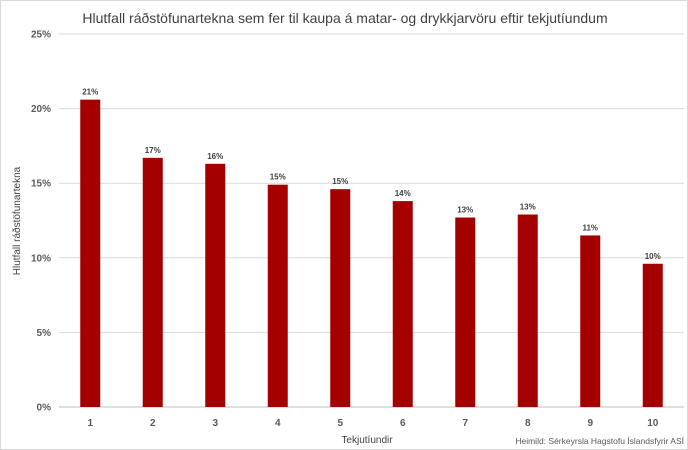  I want to click on x-tick-label: 6, so click(403, 423).